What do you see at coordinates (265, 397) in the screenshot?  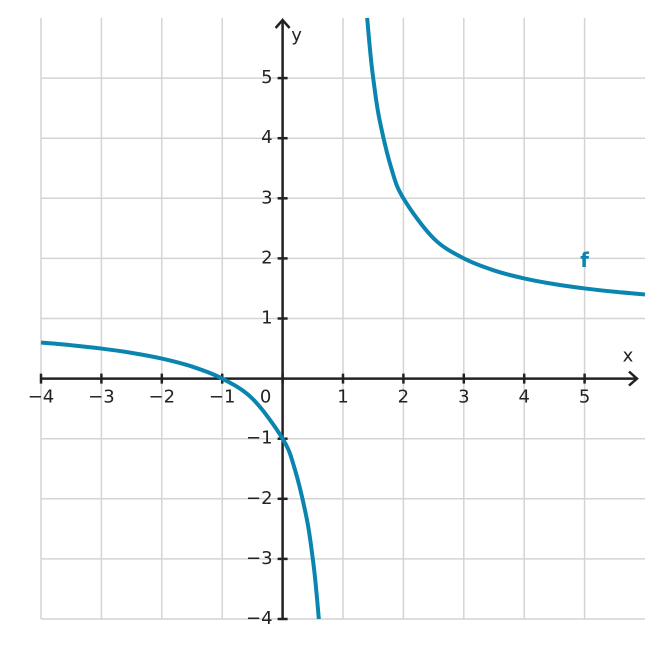 I see `x-tick-label: 0` at bounding box center [265, 397].